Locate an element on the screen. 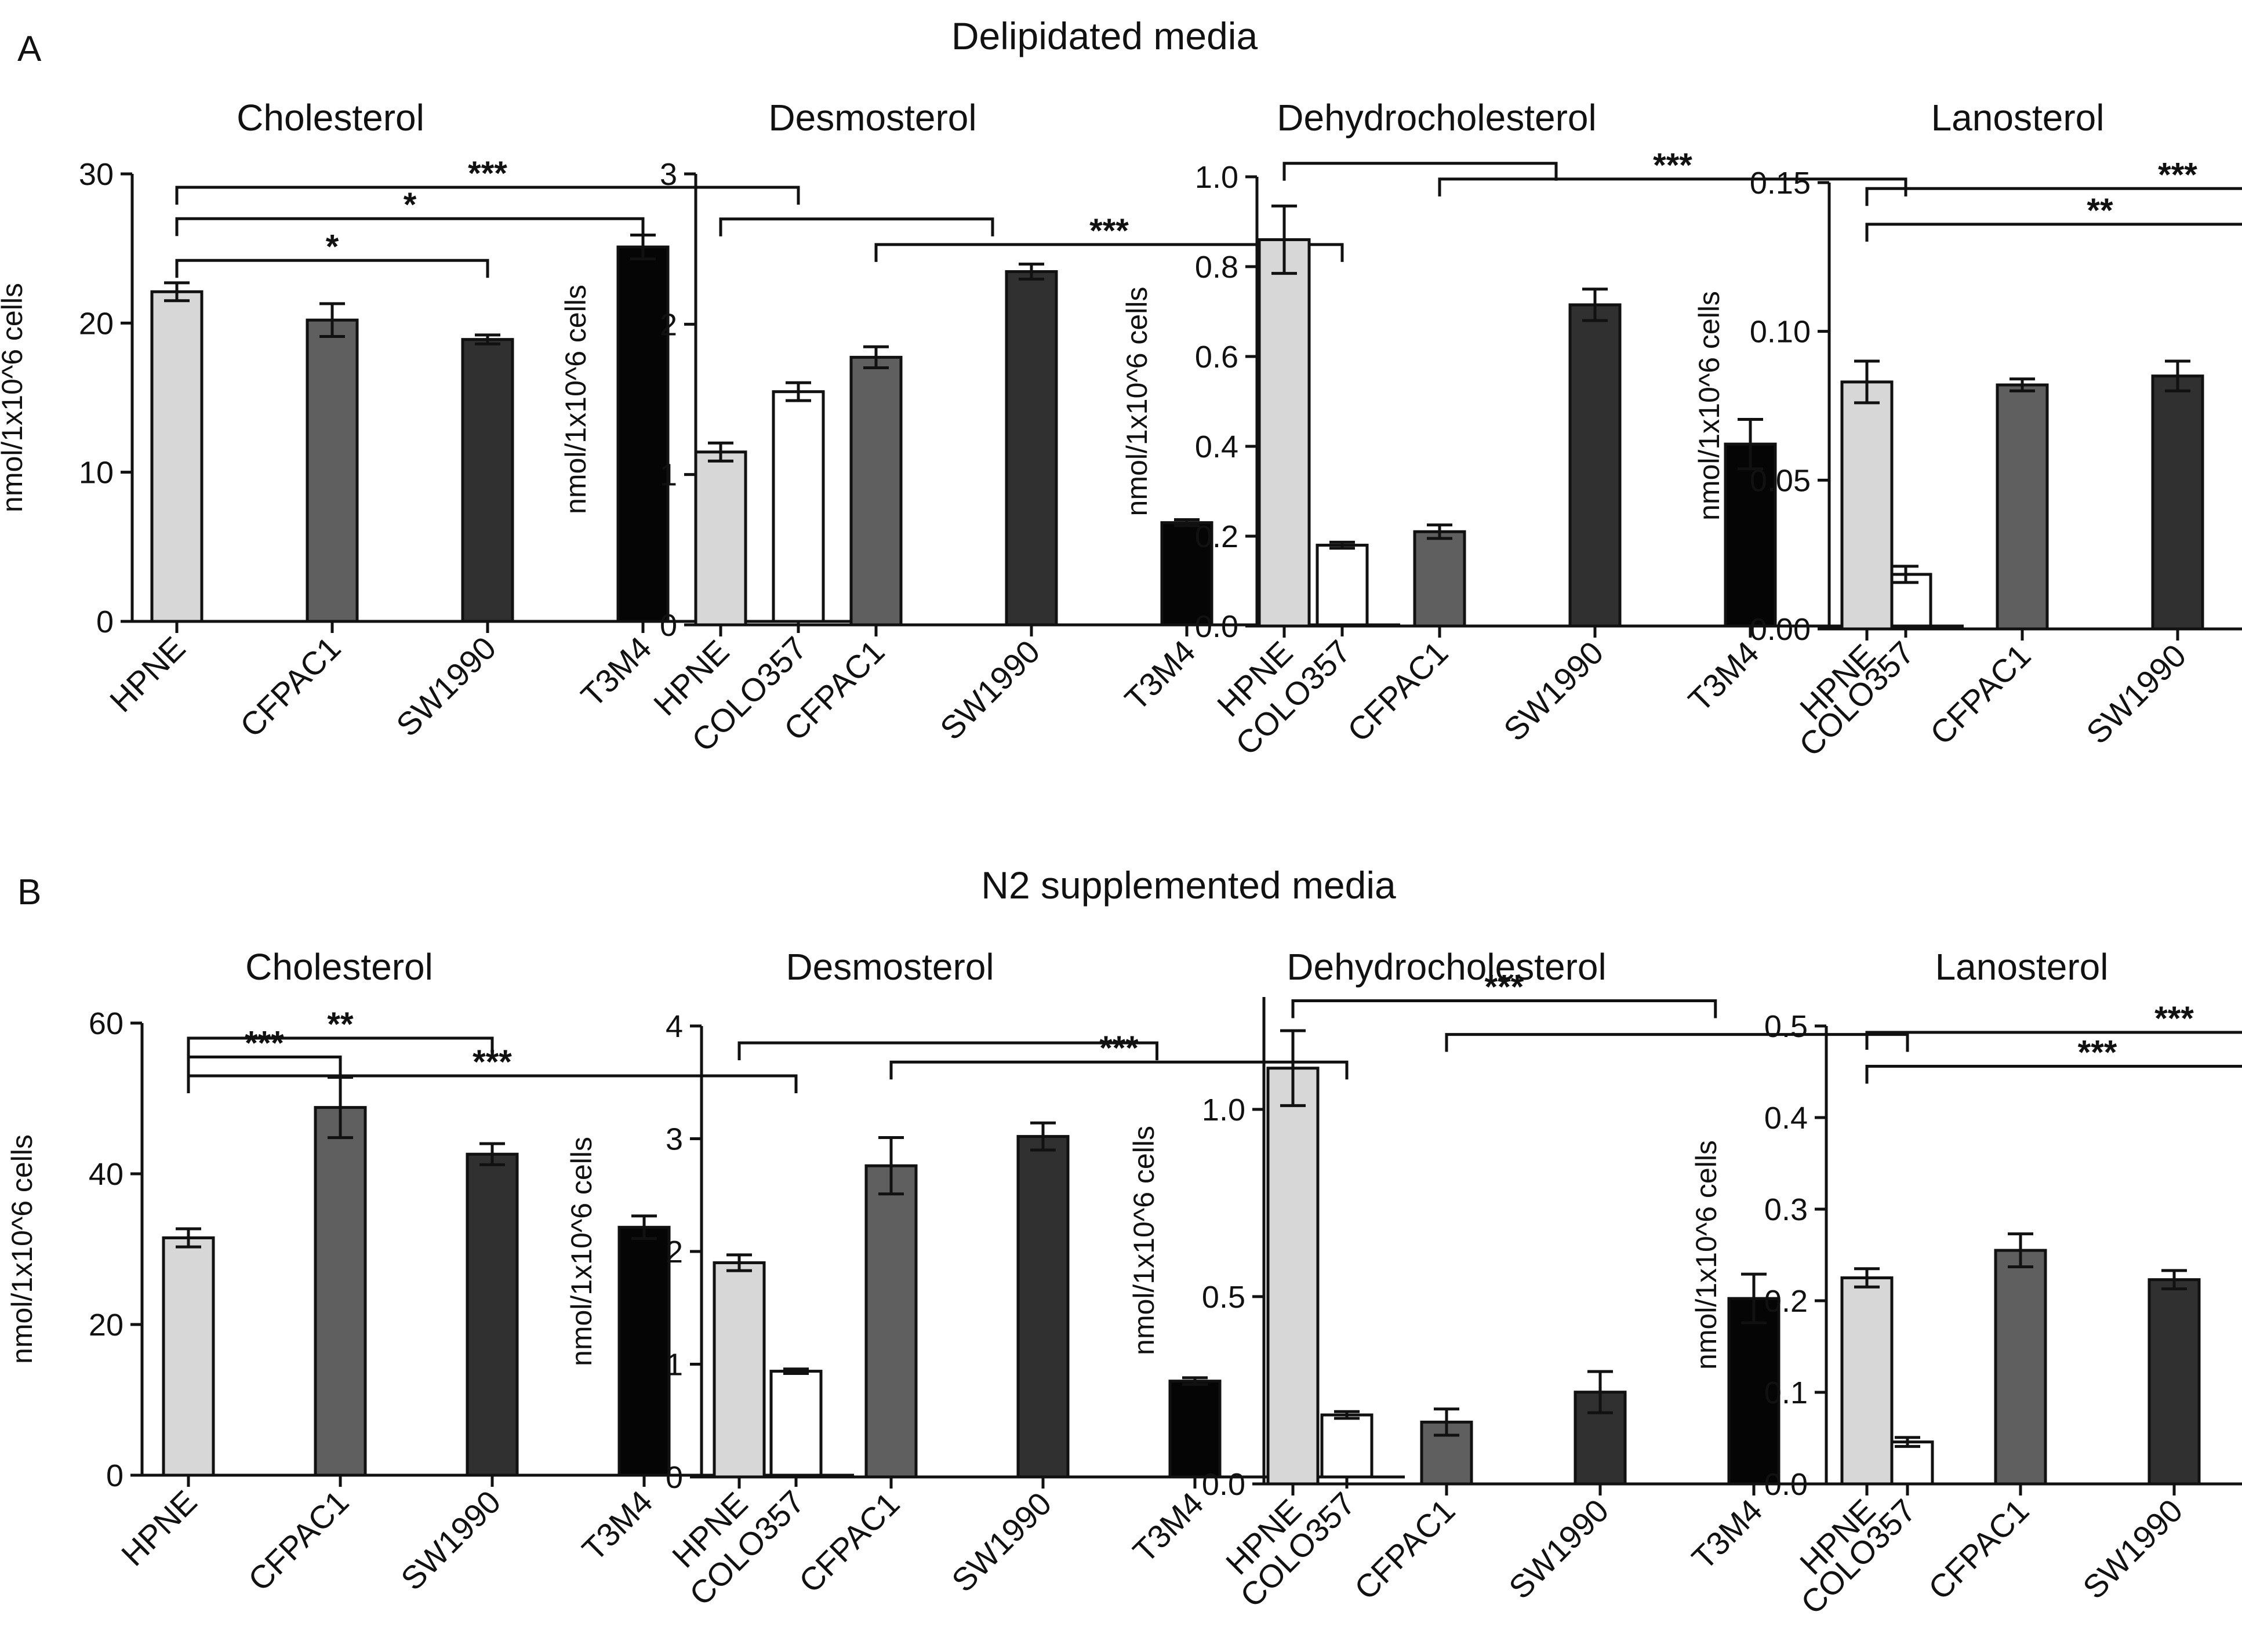  b-cholesterol-bar-colo357 is located at coordinates (796, 1423).